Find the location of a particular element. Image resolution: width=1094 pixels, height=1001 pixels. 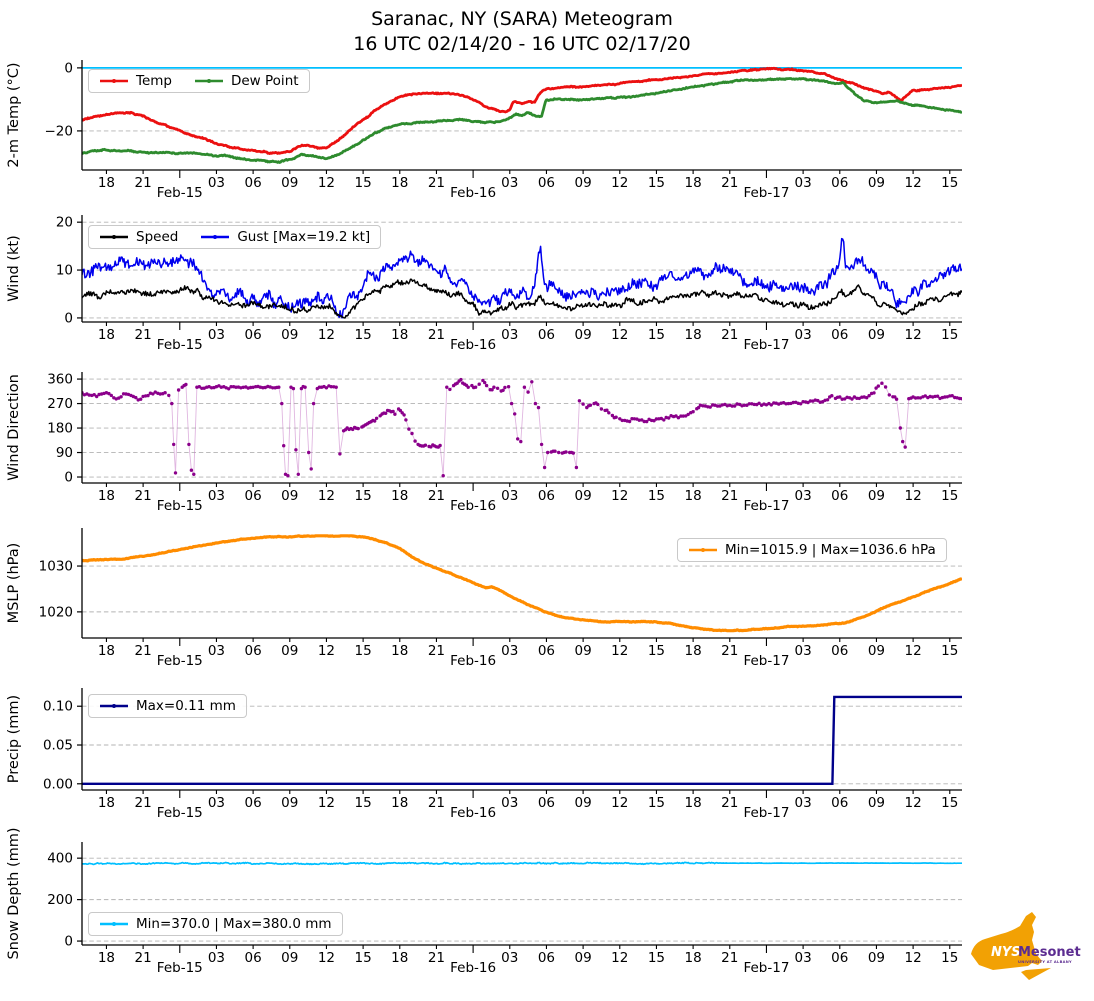

wind-ytick-label: 10 is located at coordinates (64, 271).